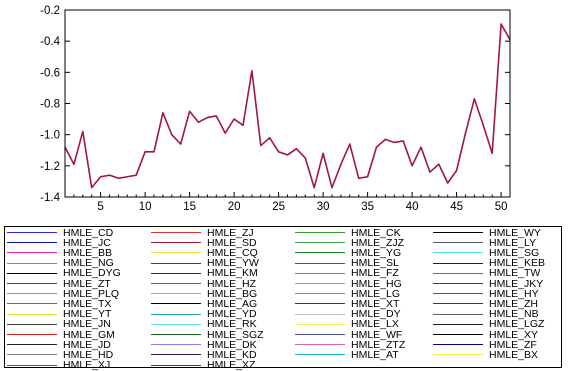  I want to click on legend-label: HMLE_DK, so click(232, 344).